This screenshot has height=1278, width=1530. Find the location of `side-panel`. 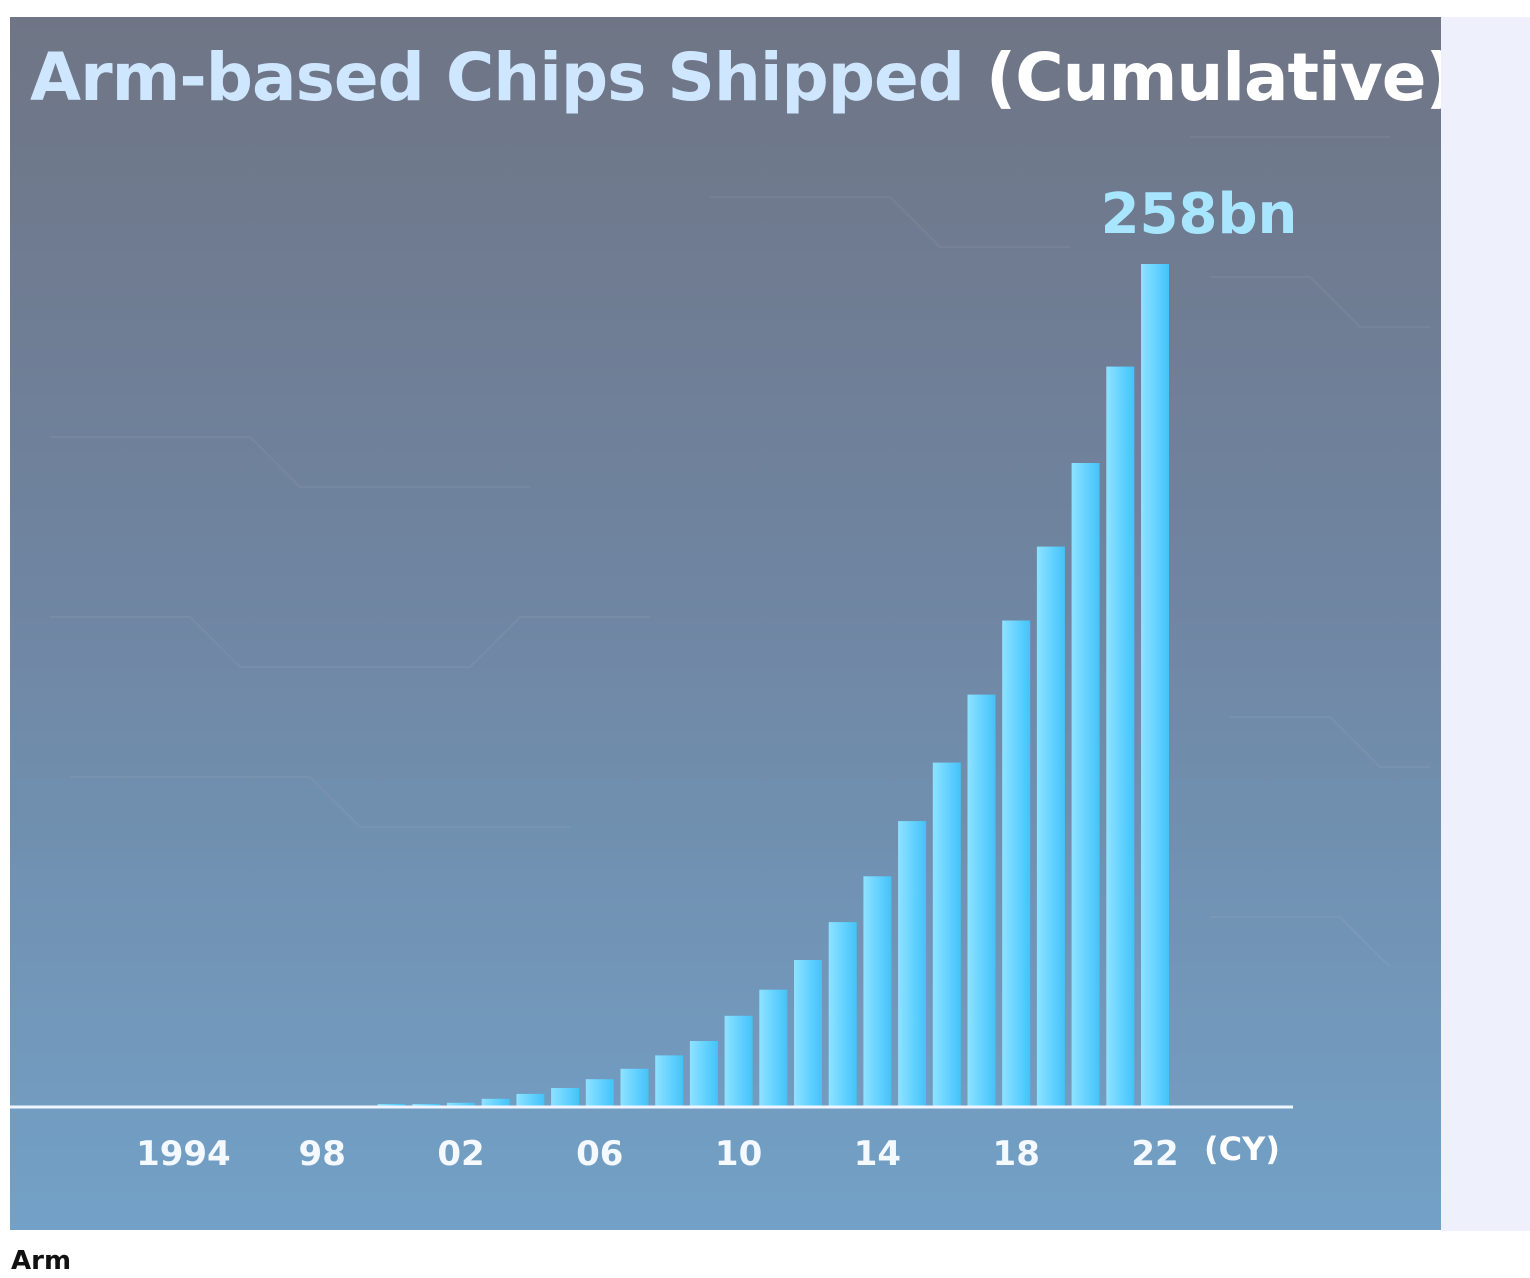

side-panel is located at coordinates (1485, 624).